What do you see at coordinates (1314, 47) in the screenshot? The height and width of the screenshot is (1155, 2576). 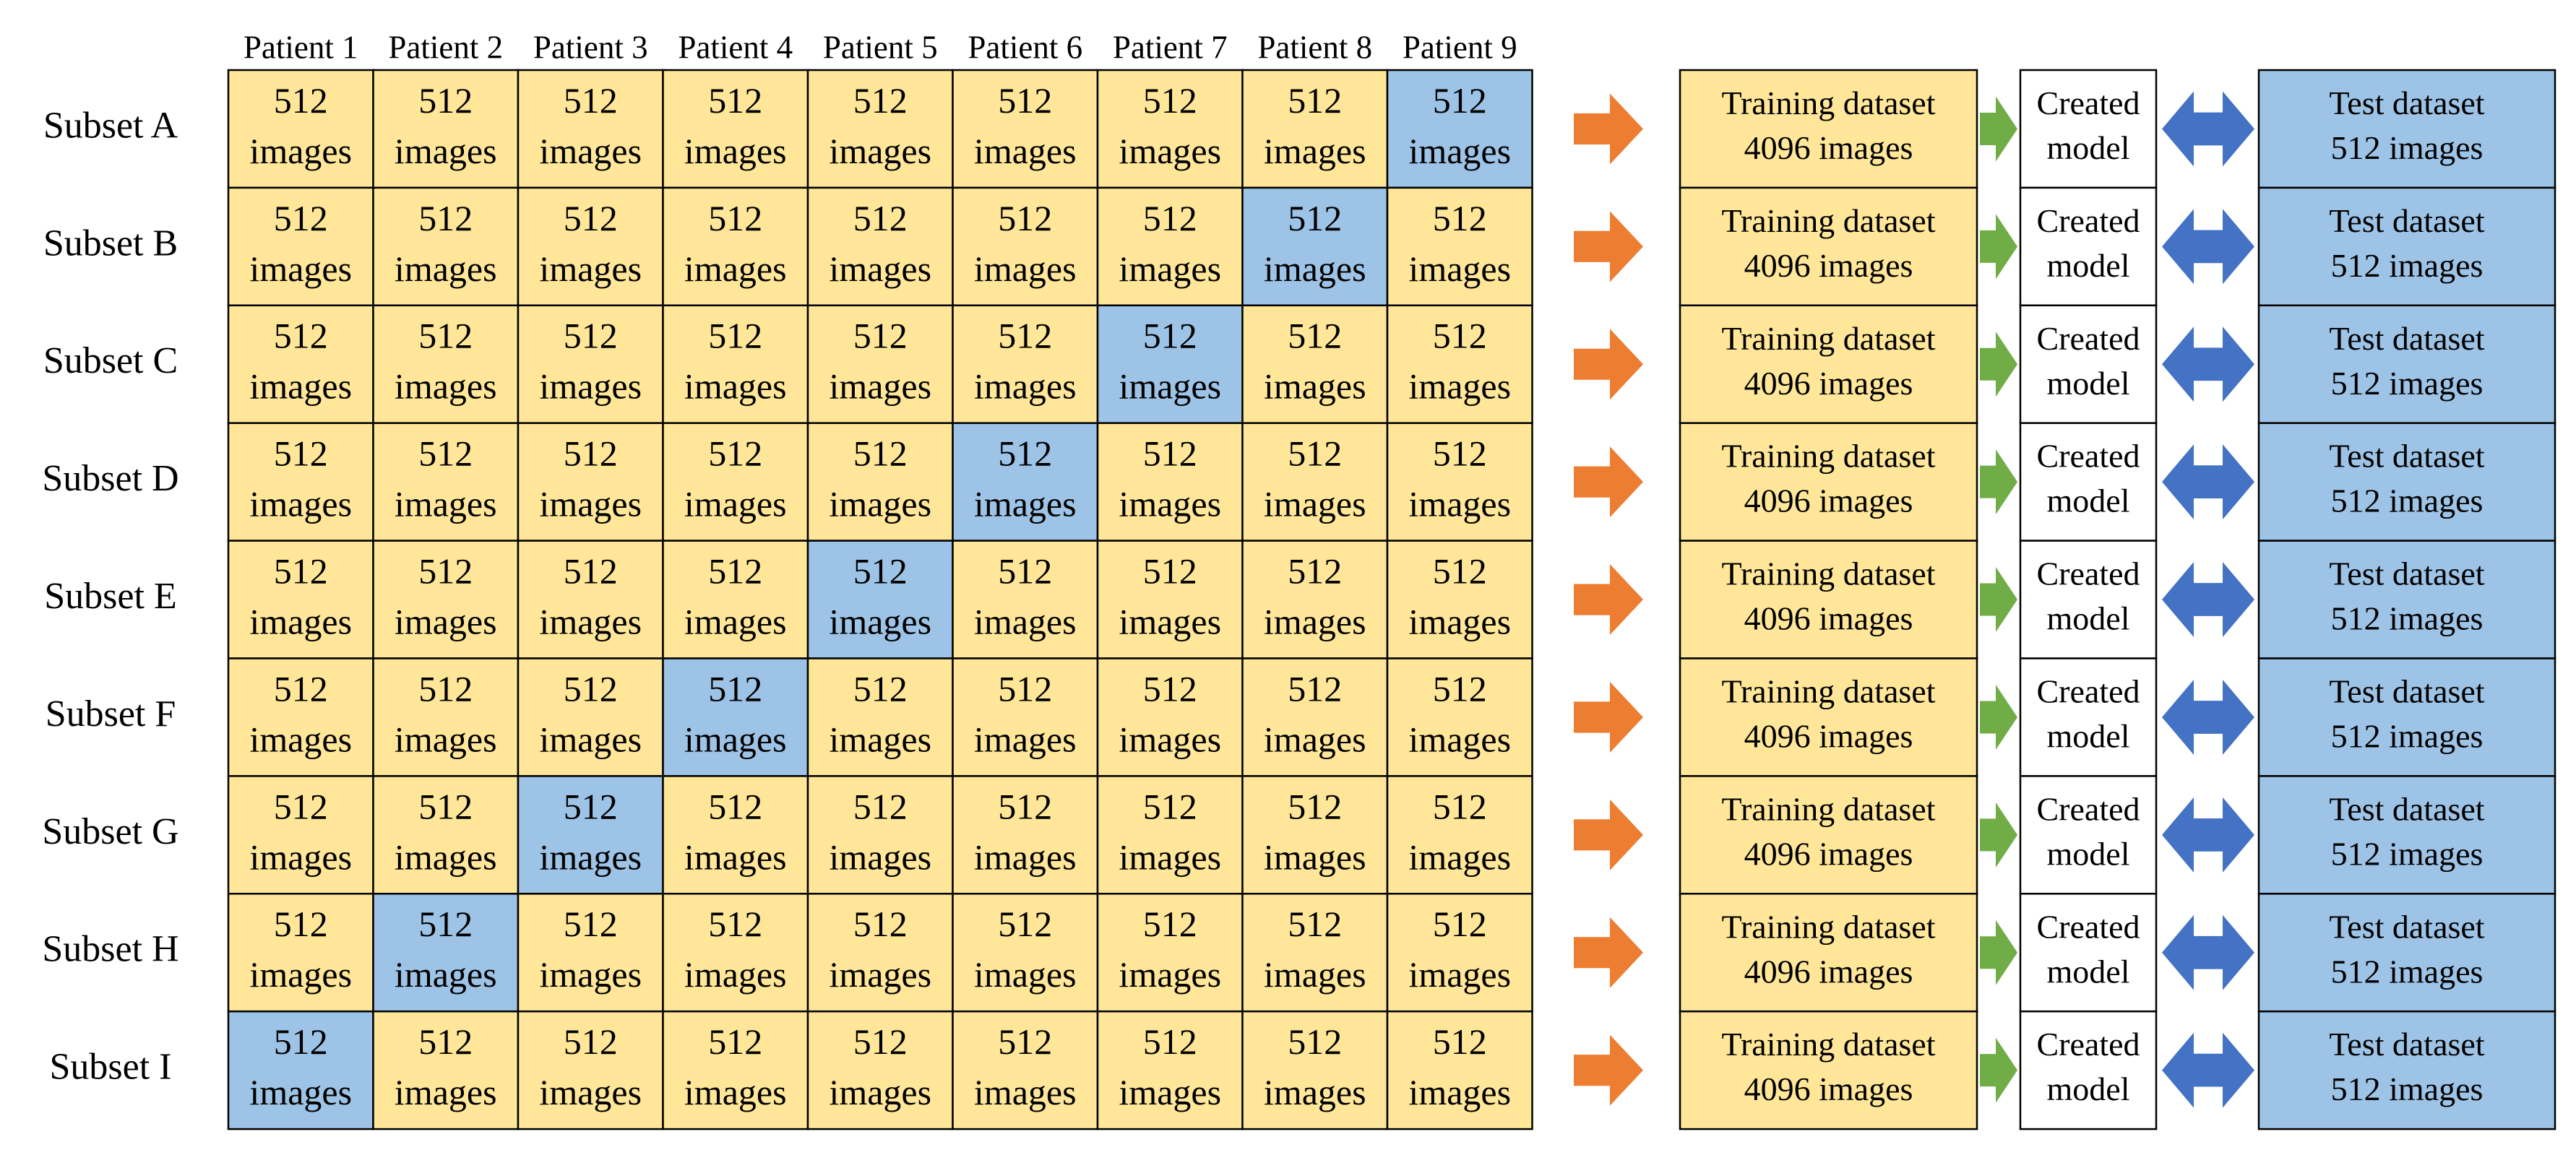 I see `patient-header-label: Patient 8` at bounding box center [1314, 47].